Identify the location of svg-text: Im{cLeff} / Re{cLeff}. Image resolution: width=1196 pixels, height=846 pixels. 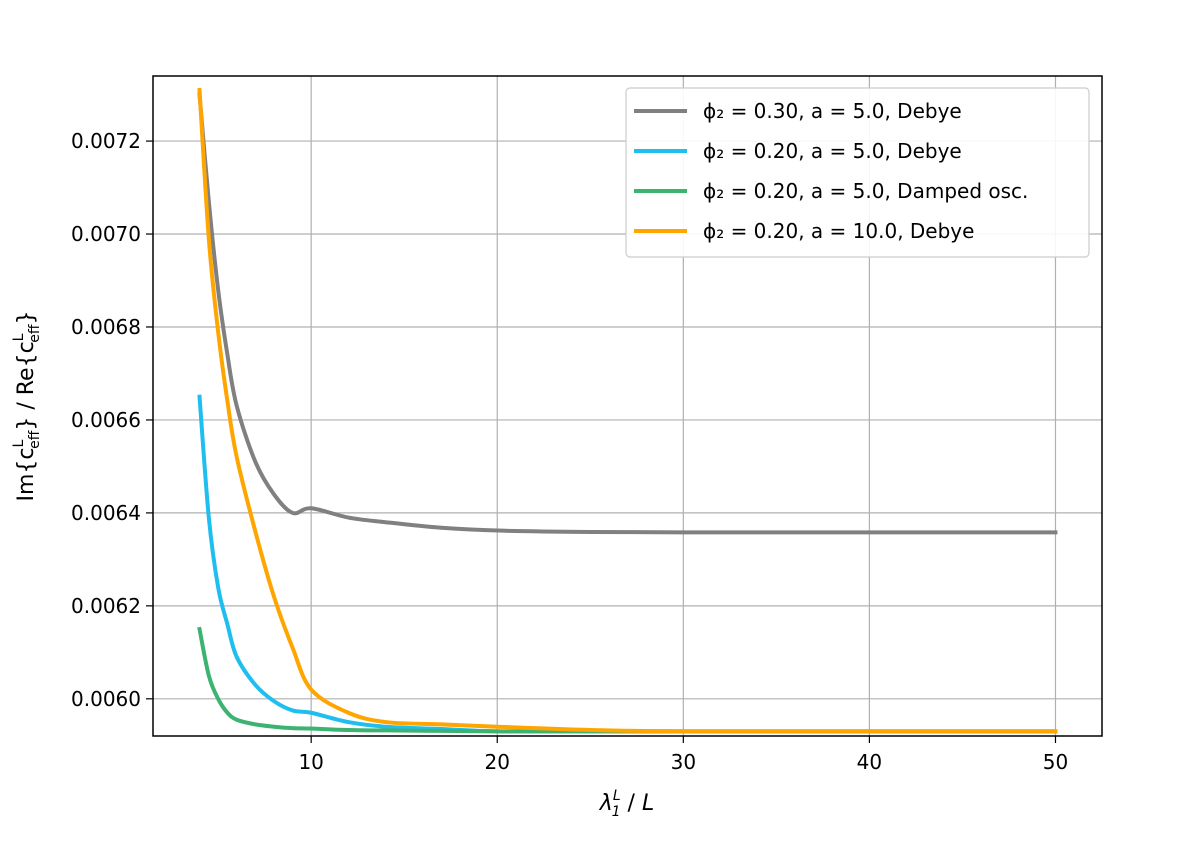
(27, 406).